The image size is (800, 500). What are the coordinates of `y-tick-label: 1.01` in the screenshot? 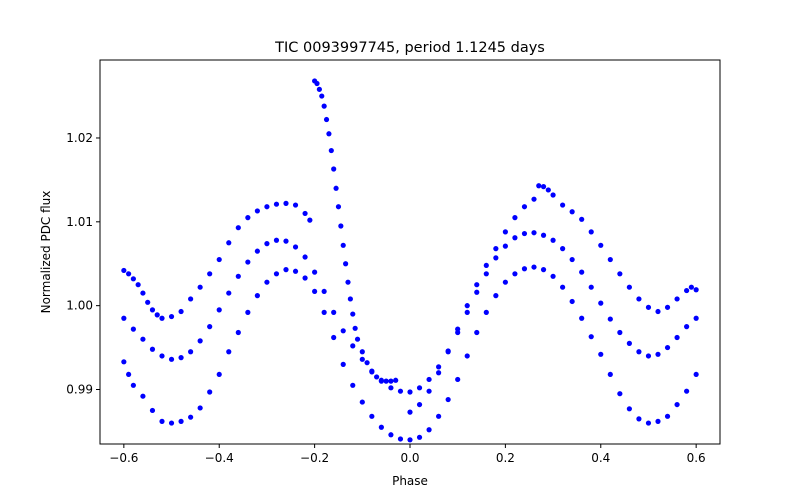 It's located at (79, 222).